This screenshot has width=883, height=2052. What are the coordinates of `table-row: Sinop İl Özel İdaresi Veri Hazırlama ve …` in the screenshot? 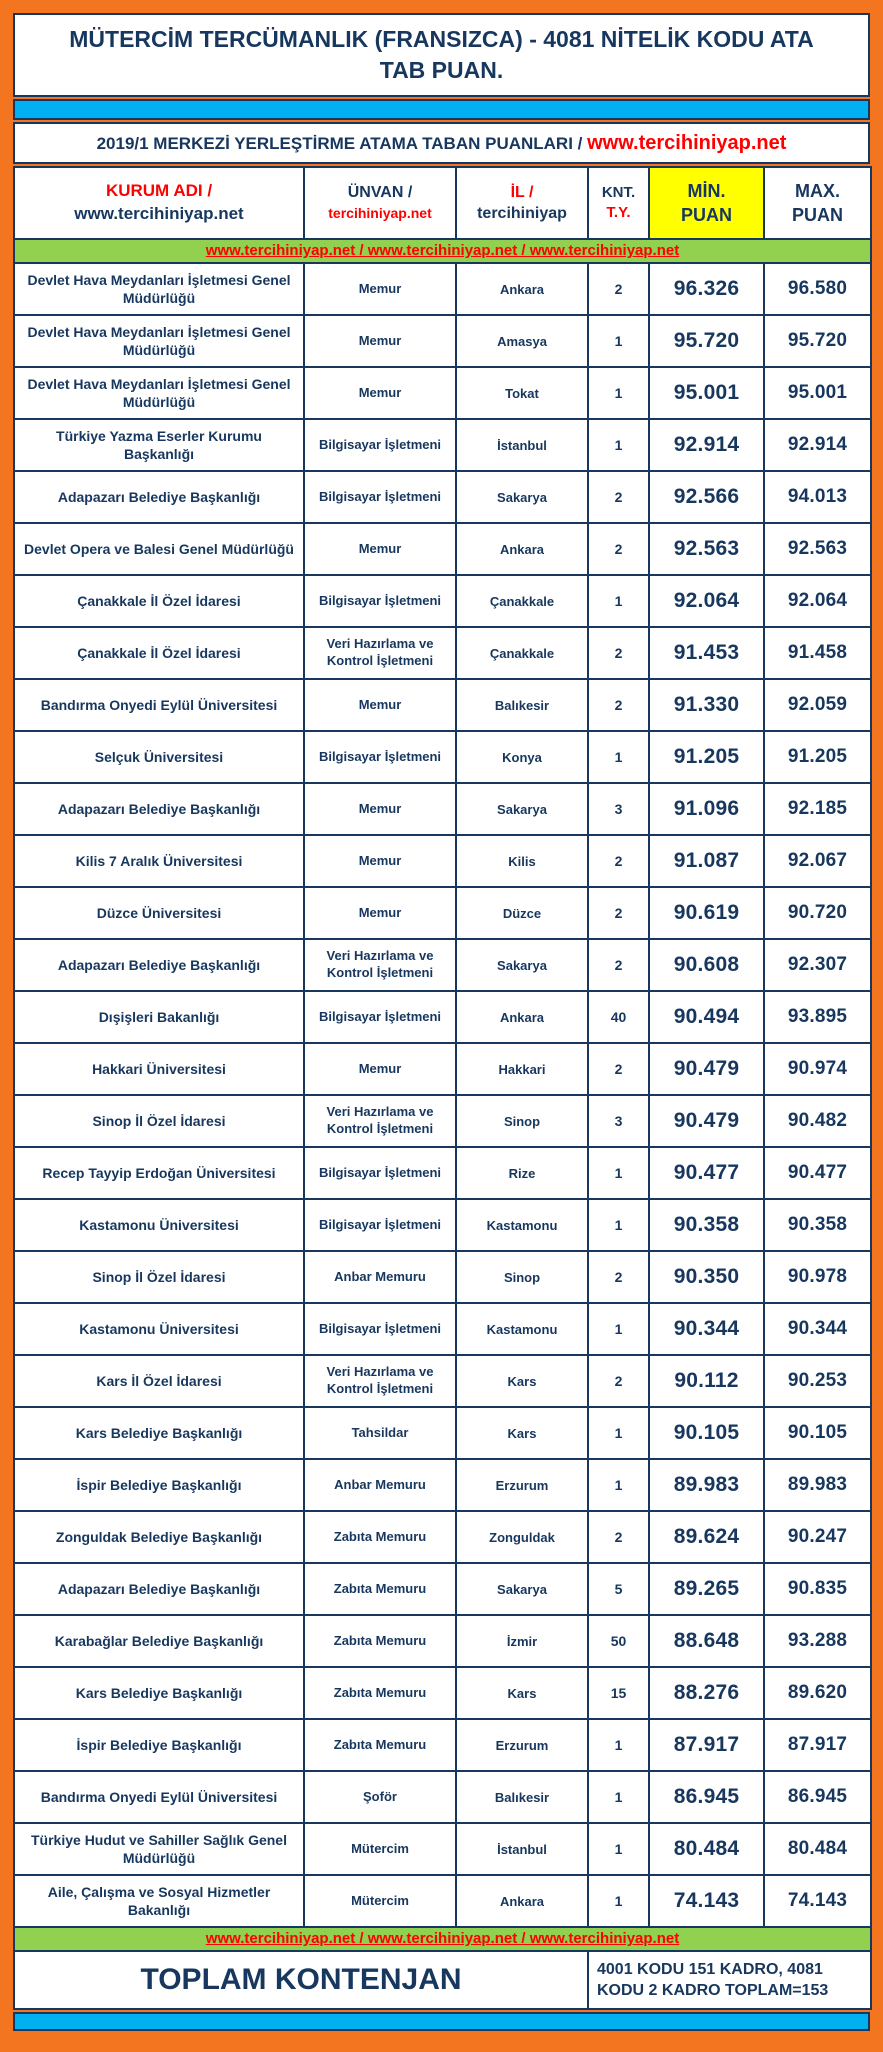 It's located at (442, 1121).